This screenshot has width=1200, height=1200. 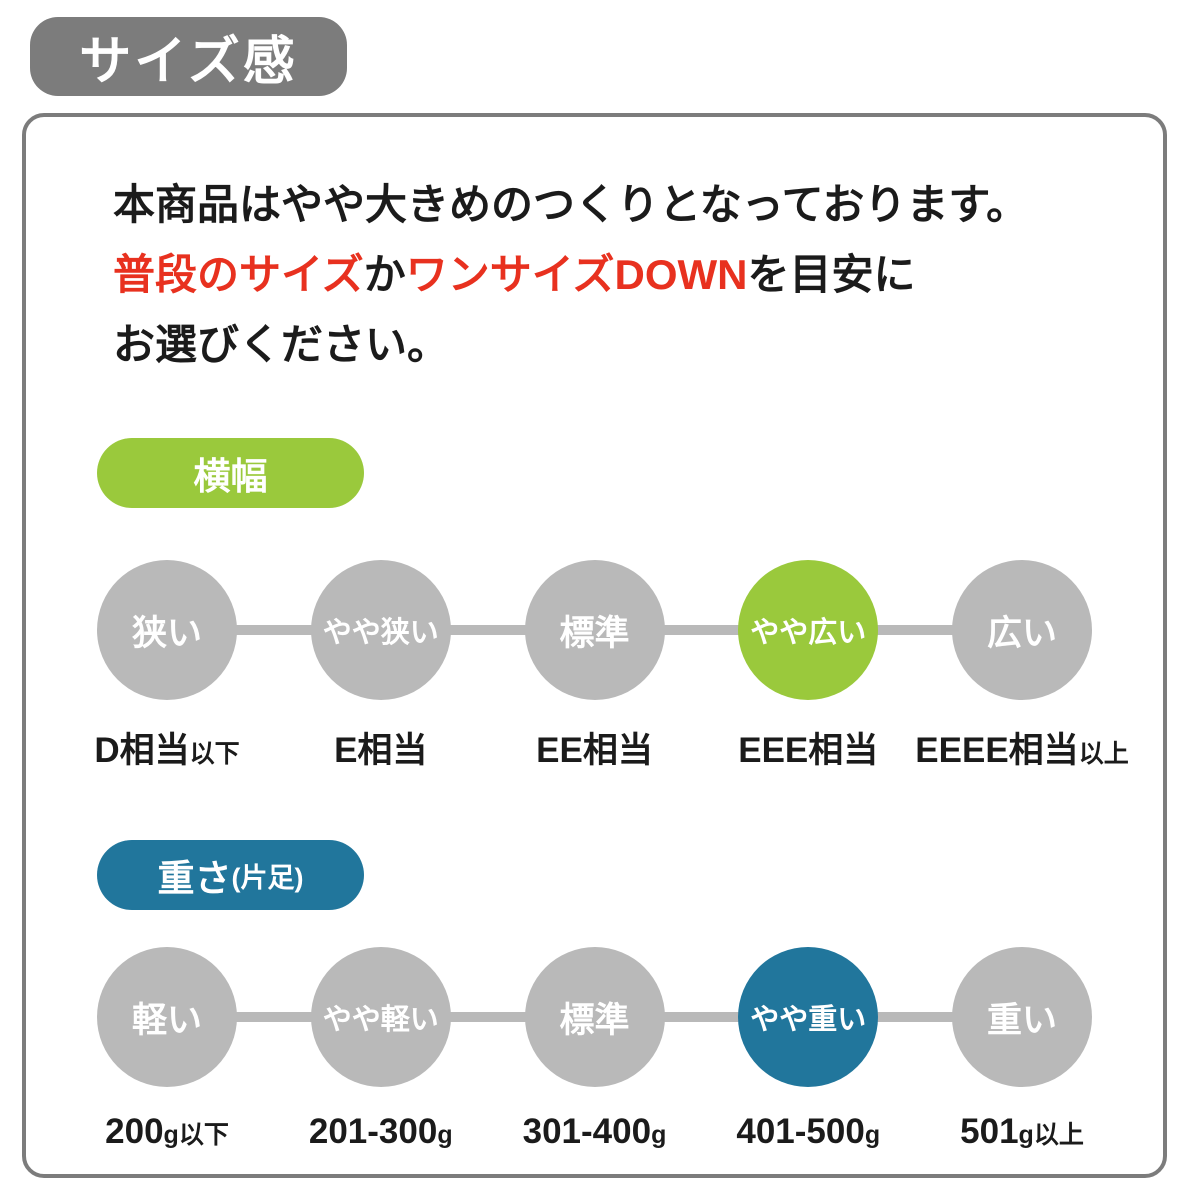 I want to click on width-step-narrow: 狭い, so click(x=167, y=630).